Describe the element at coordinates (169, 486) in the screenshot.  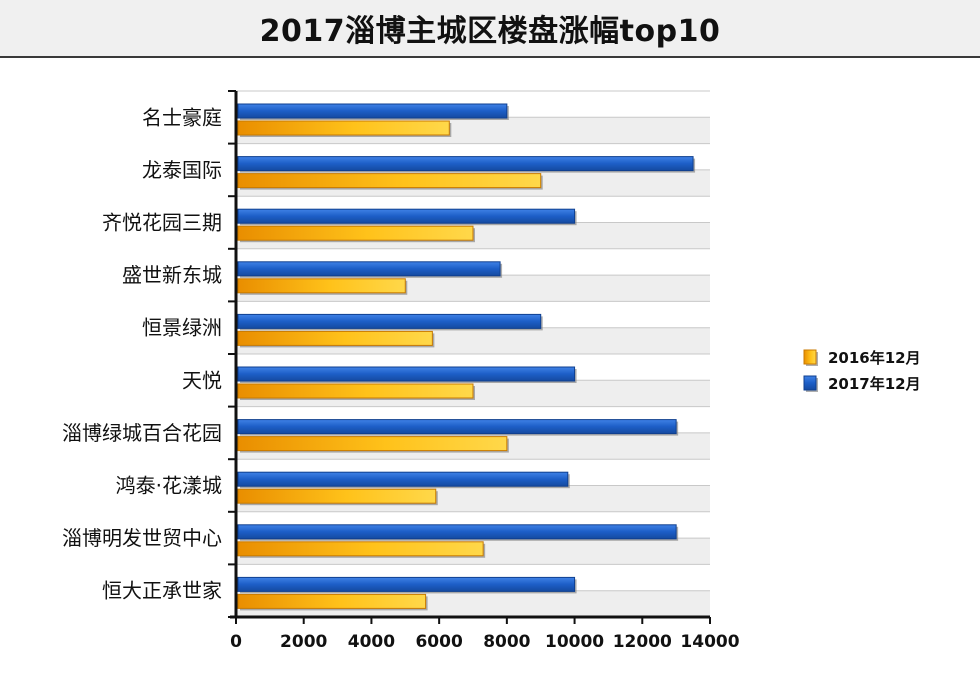
I see `category-label: 鸿泰·花漾城` at that location.